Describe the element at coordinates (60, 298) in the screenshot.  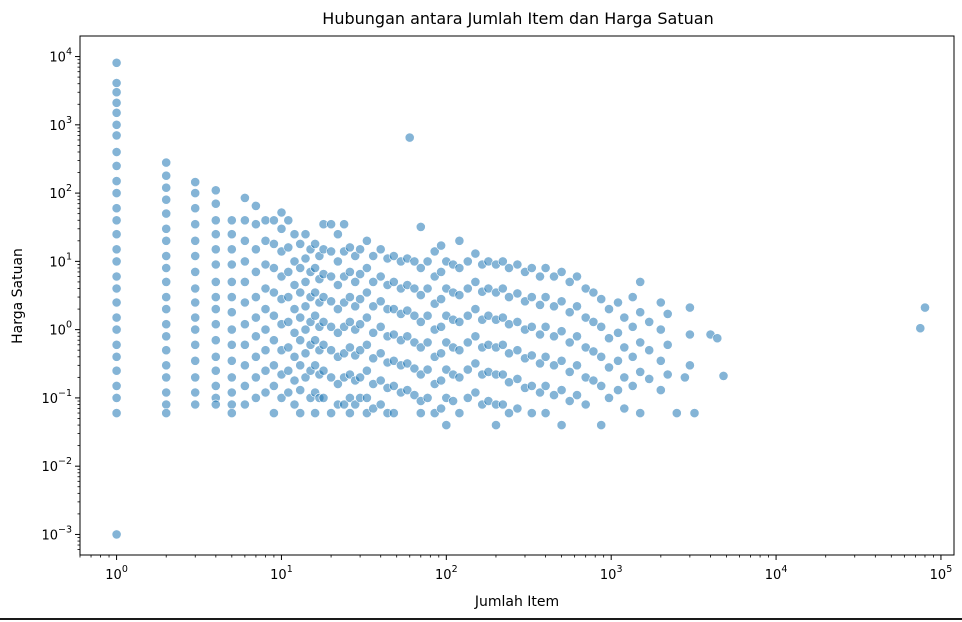
I see `y-axis-ticks: 10−3 10−2 10−1 100 101 102 103 104` at that location.